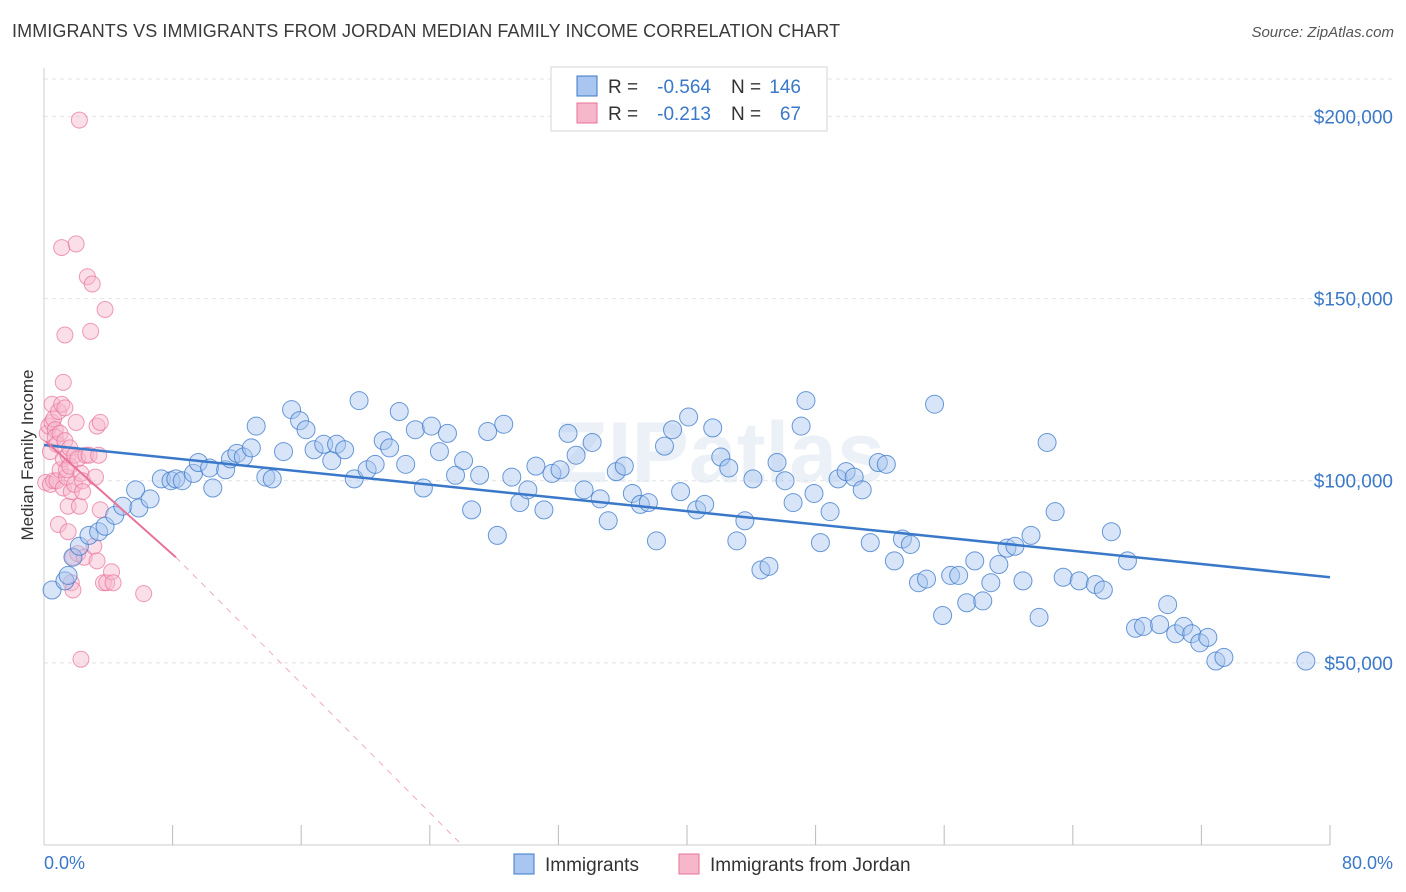 This screenshot has width=1406, height=892. I want to click on legend-n-value: 146, so click(785, 87).